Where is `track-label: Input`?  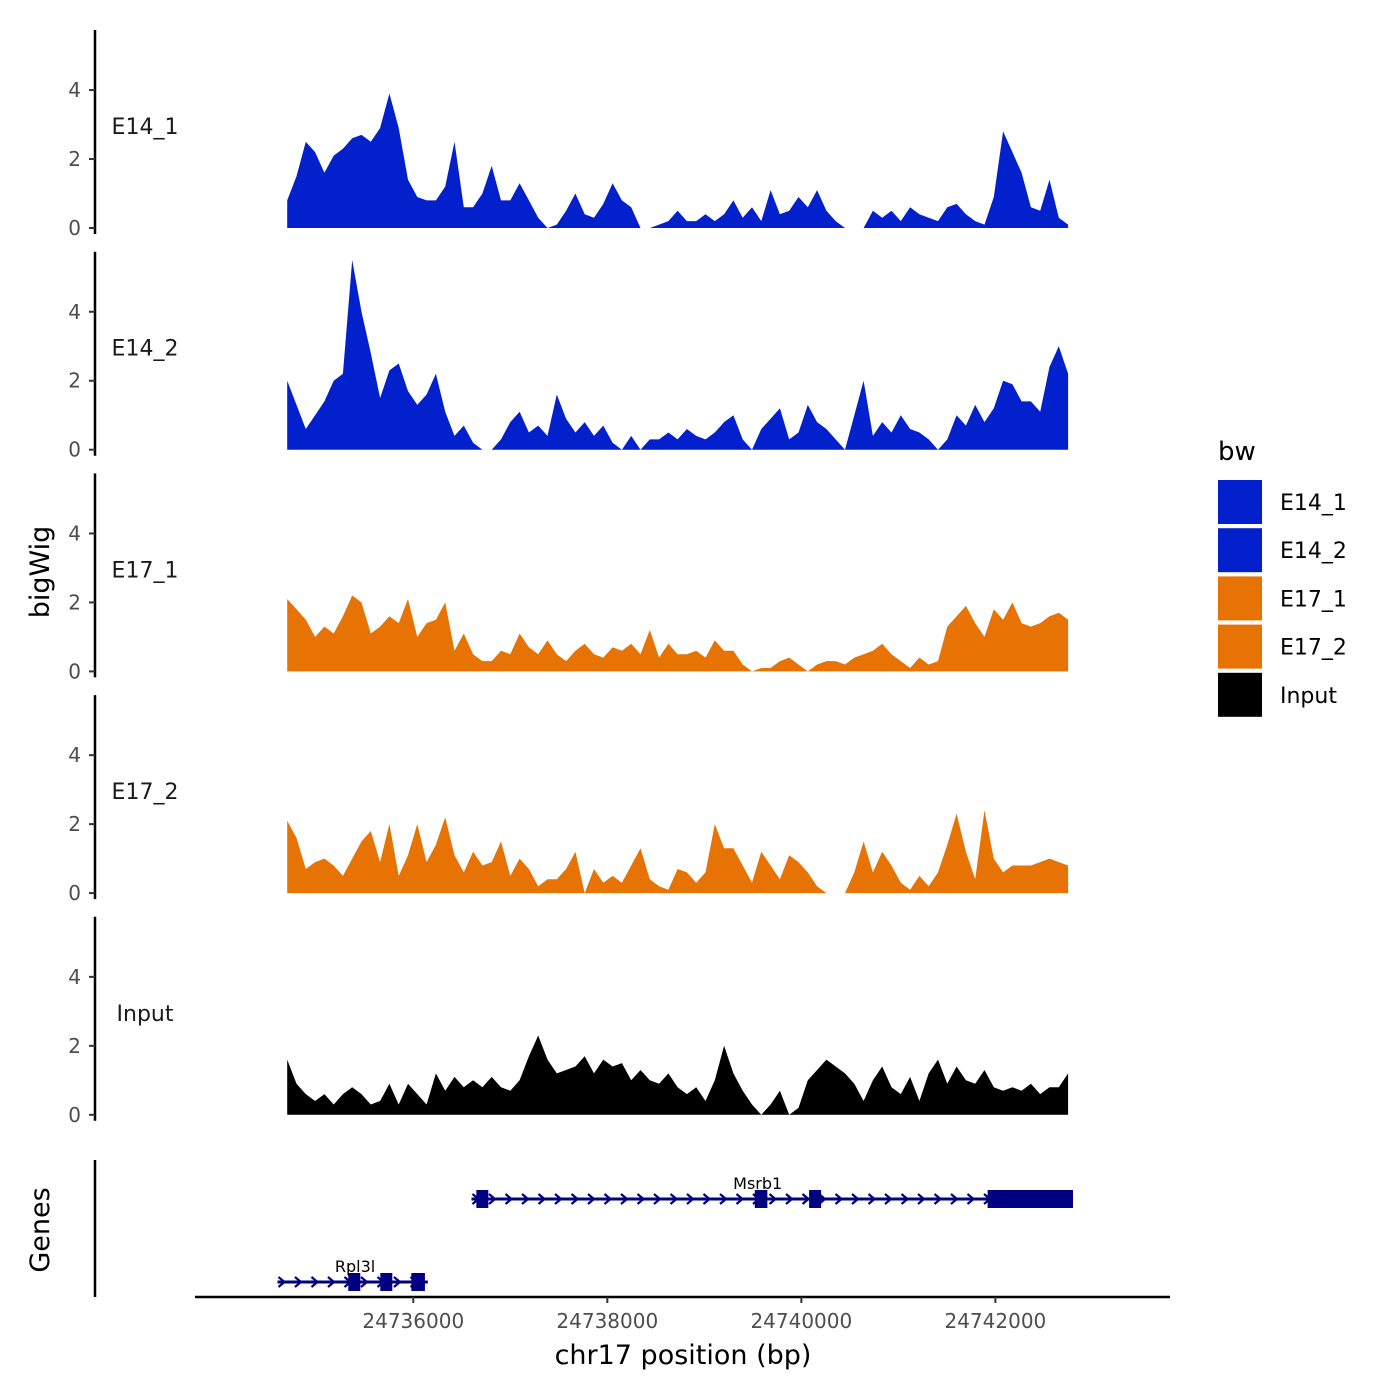
track-label: Input is located at coordinates (145, 1014).